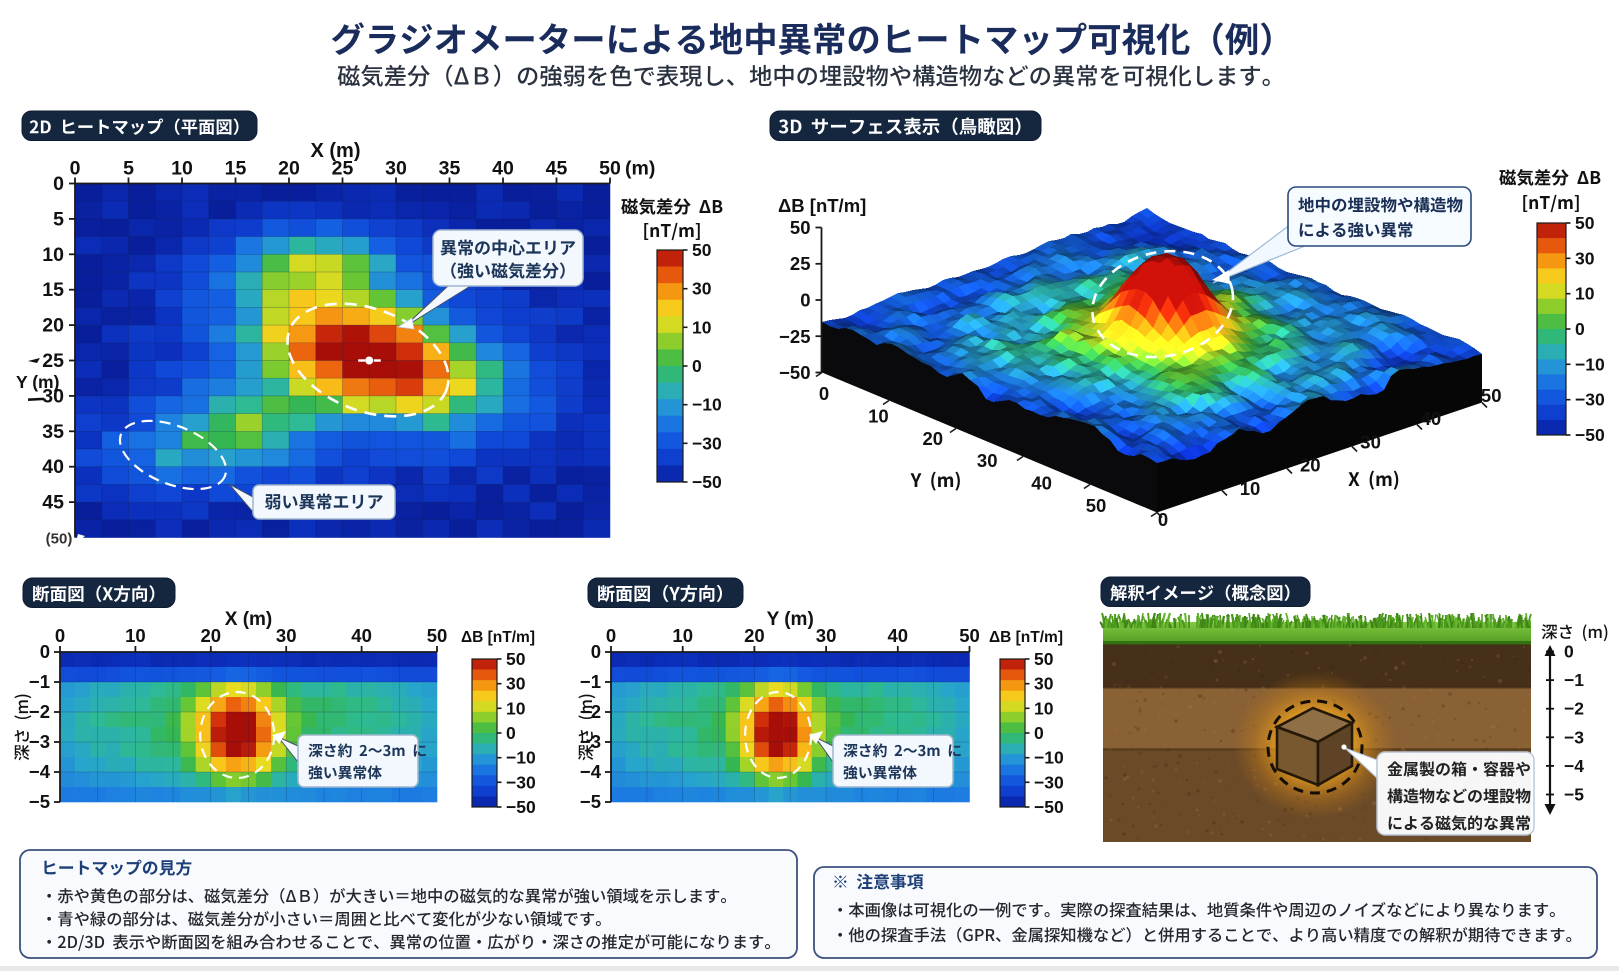  What do you see at coordinates (640, 169) in the screenshot?
I see `svg-text: (m)` at bounding box center [640, 169].